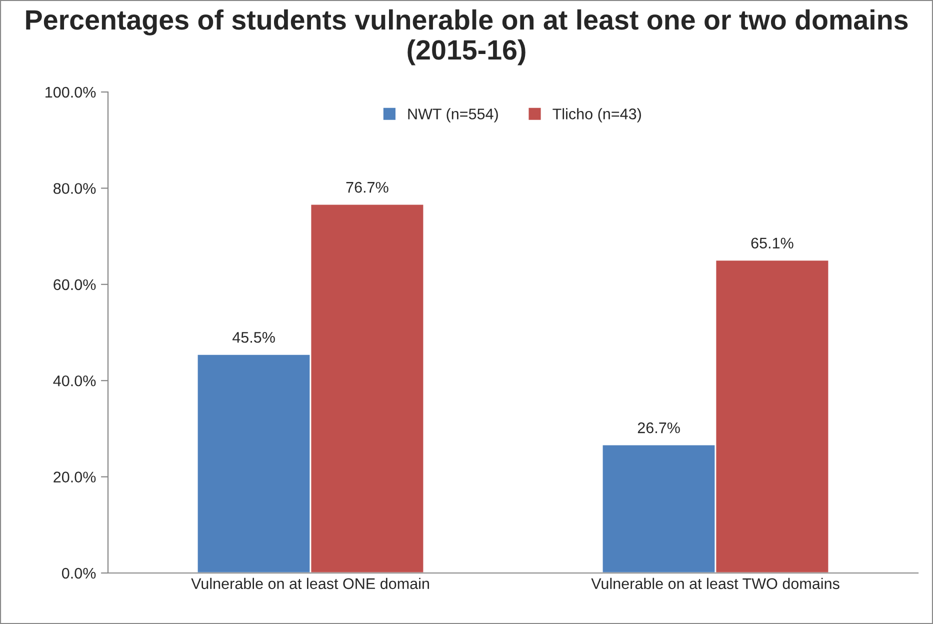 The width and height of the screenshot is (933, 624). I want to click on y-tick-label: 100.0%, so click(71, 92).